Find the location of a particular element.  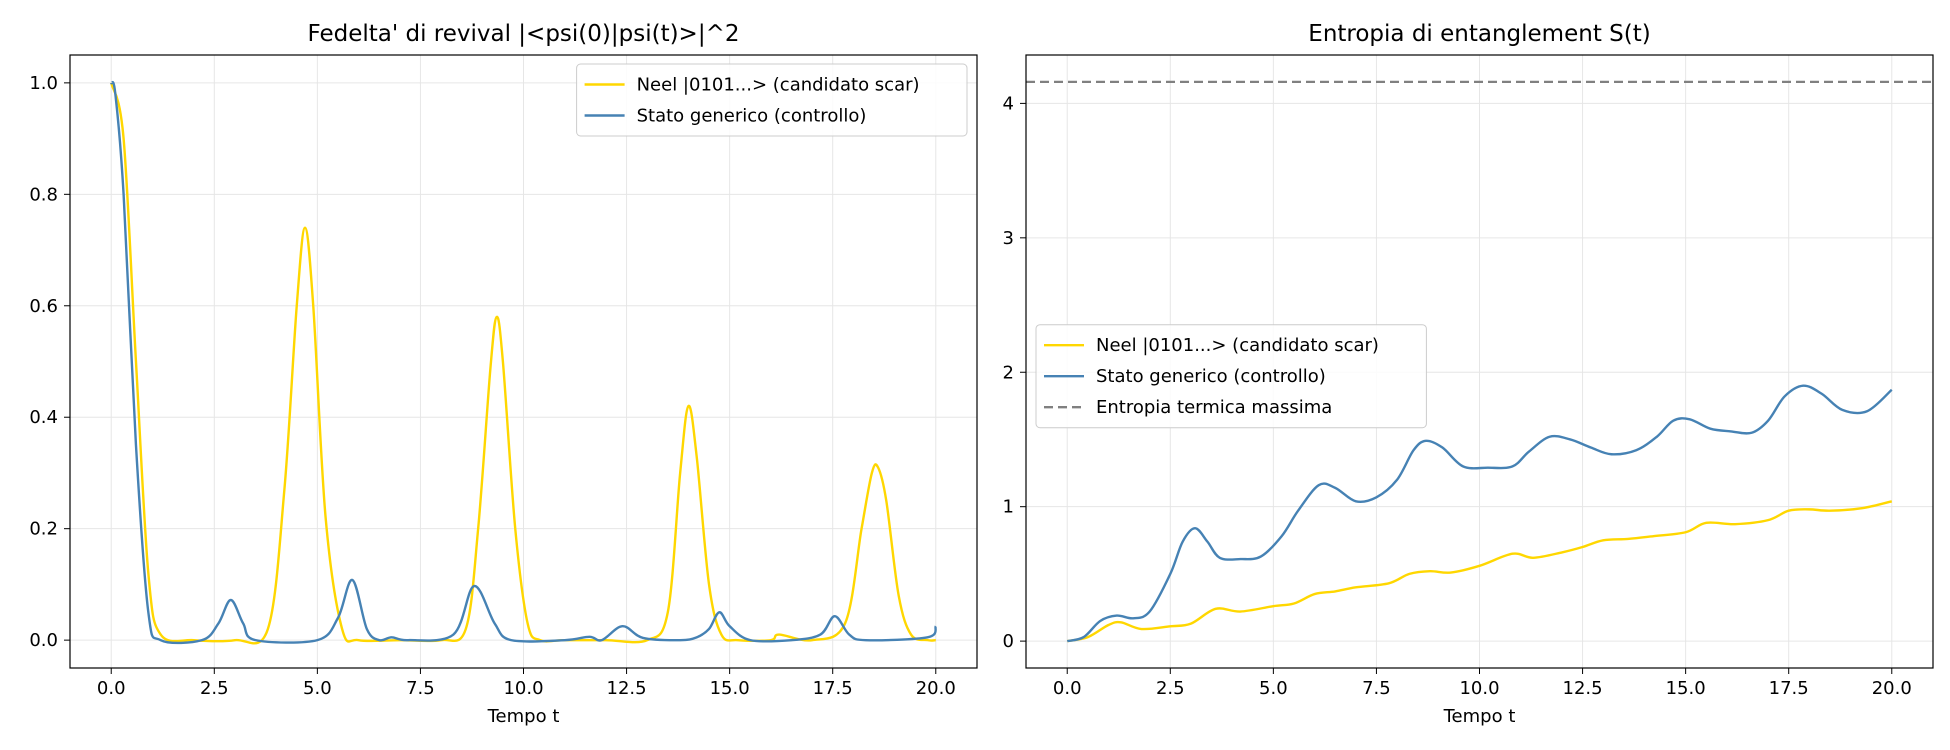

y-tick-label: 1 is located at coordinates (1008, 507).